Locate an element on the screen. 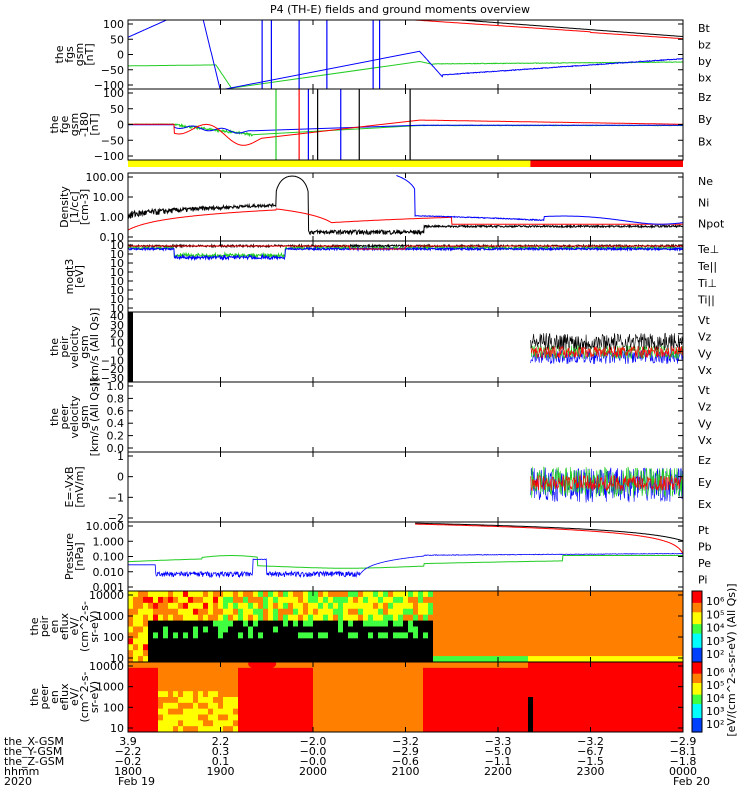 This screenshot has width=750, height=800. x-axis-row-label: hhmm is located at coordinates (21, 771).